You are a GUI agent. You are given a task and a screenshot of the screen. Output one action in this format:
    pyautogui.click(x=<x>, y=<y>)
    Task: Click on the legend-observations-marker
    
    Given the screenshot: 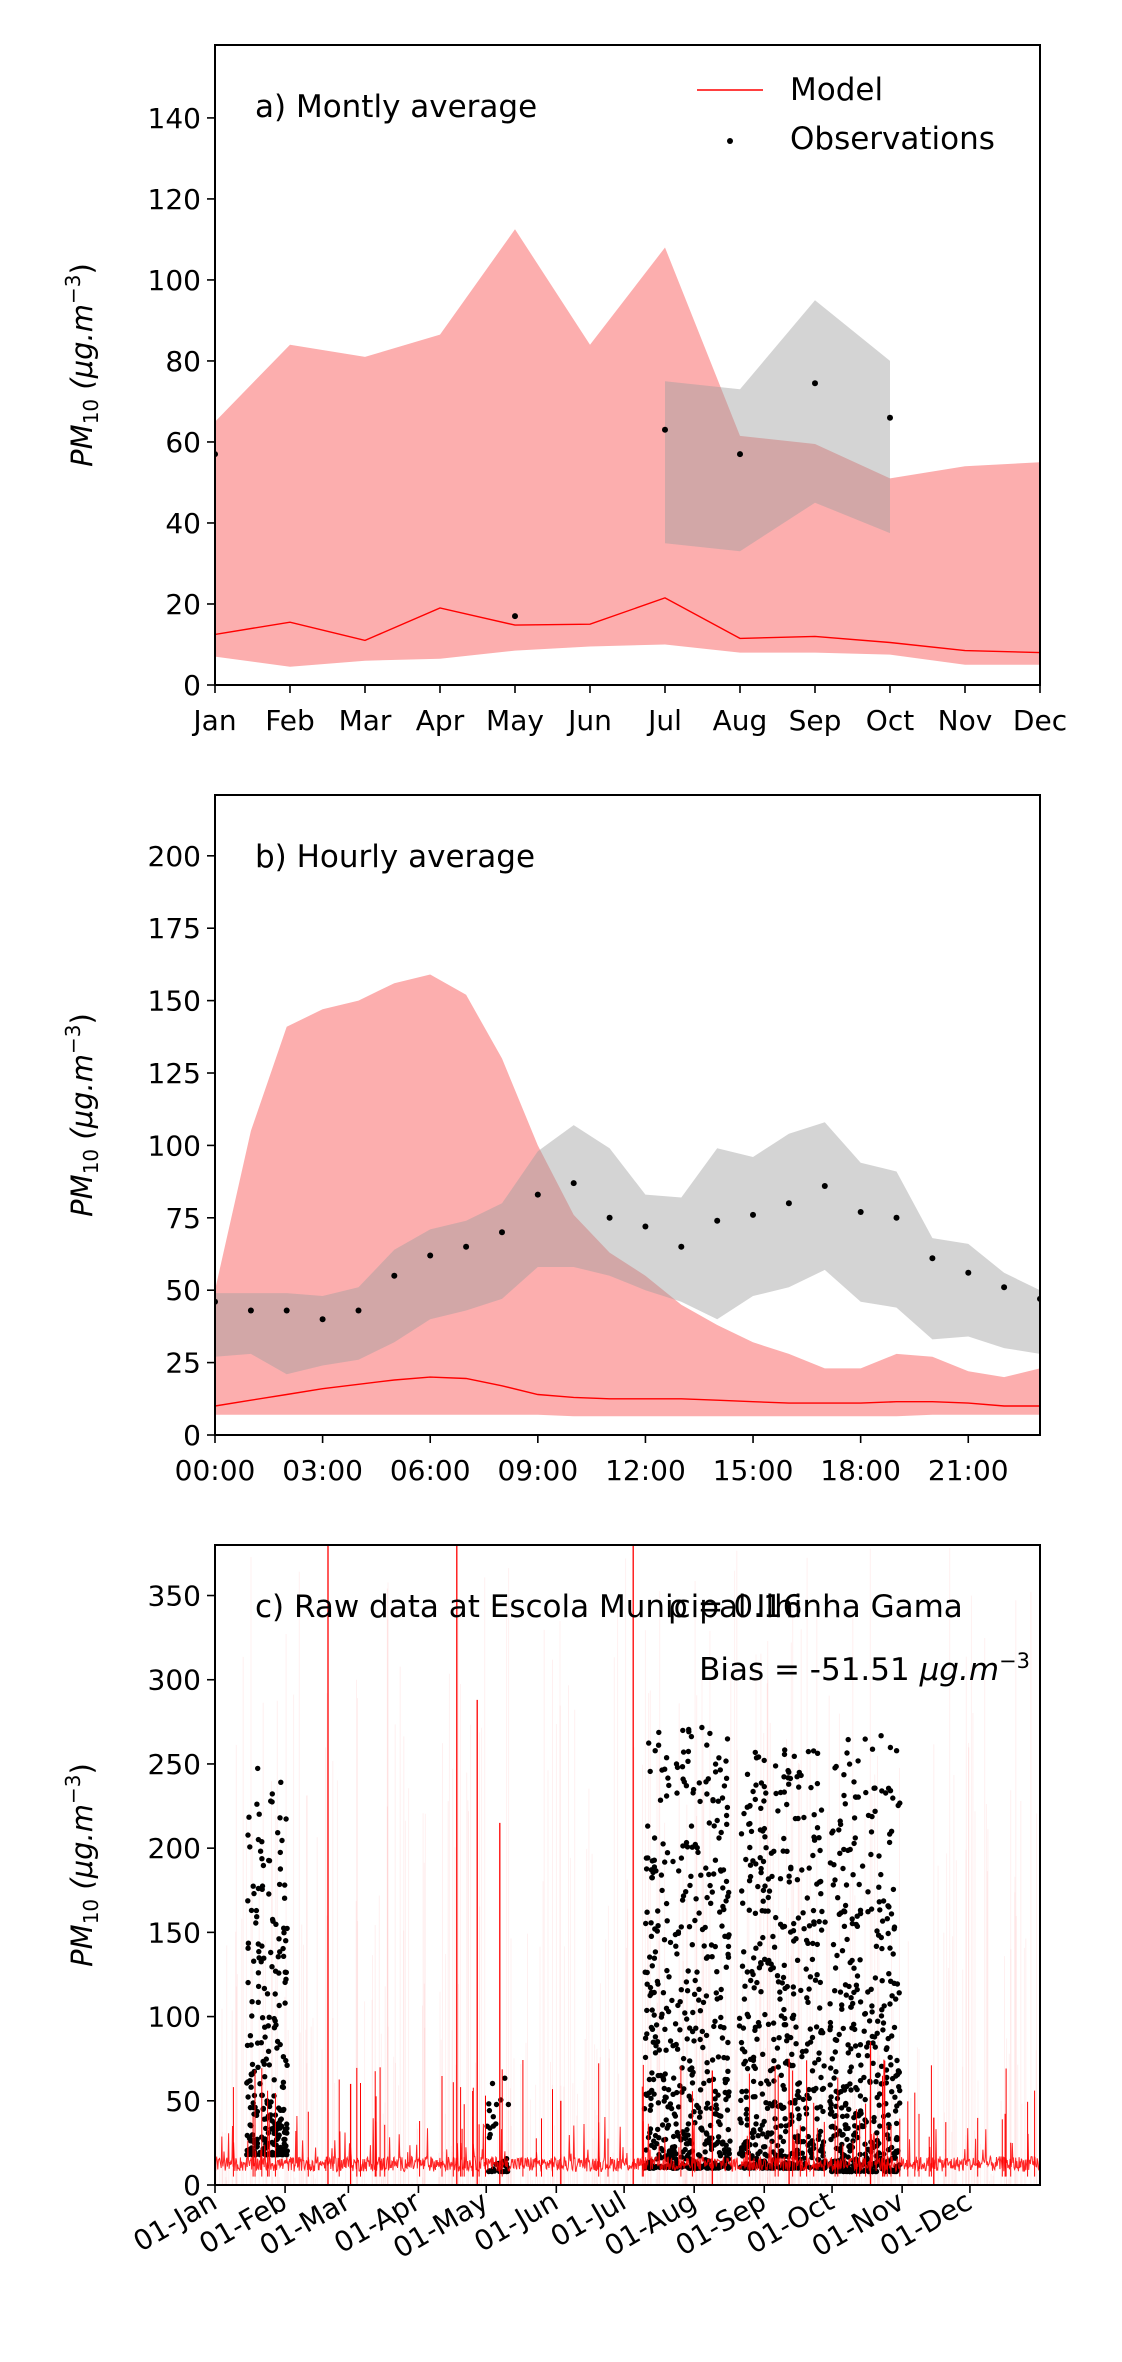 What is the action you would take?
    pyautogui.click(x=730, y=141)
    